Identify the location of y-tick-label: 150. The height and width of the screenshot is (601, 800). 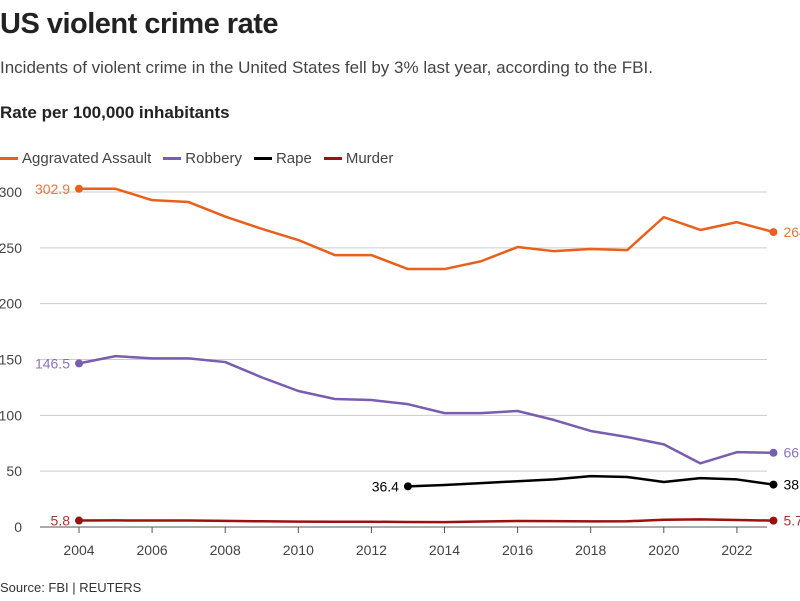
(11, 360).